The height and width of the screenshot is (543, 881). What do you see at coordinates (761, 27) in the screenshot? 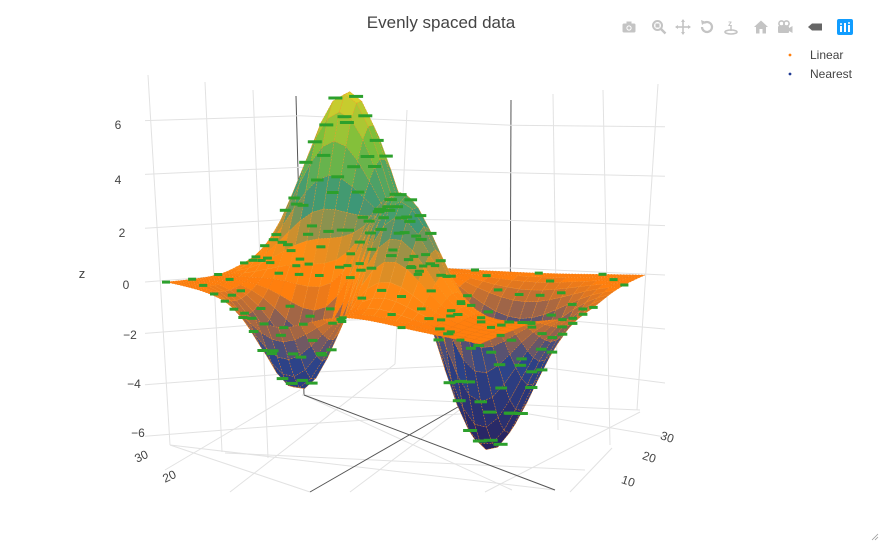
I see `home-icon` at bounding box center [761, 27].